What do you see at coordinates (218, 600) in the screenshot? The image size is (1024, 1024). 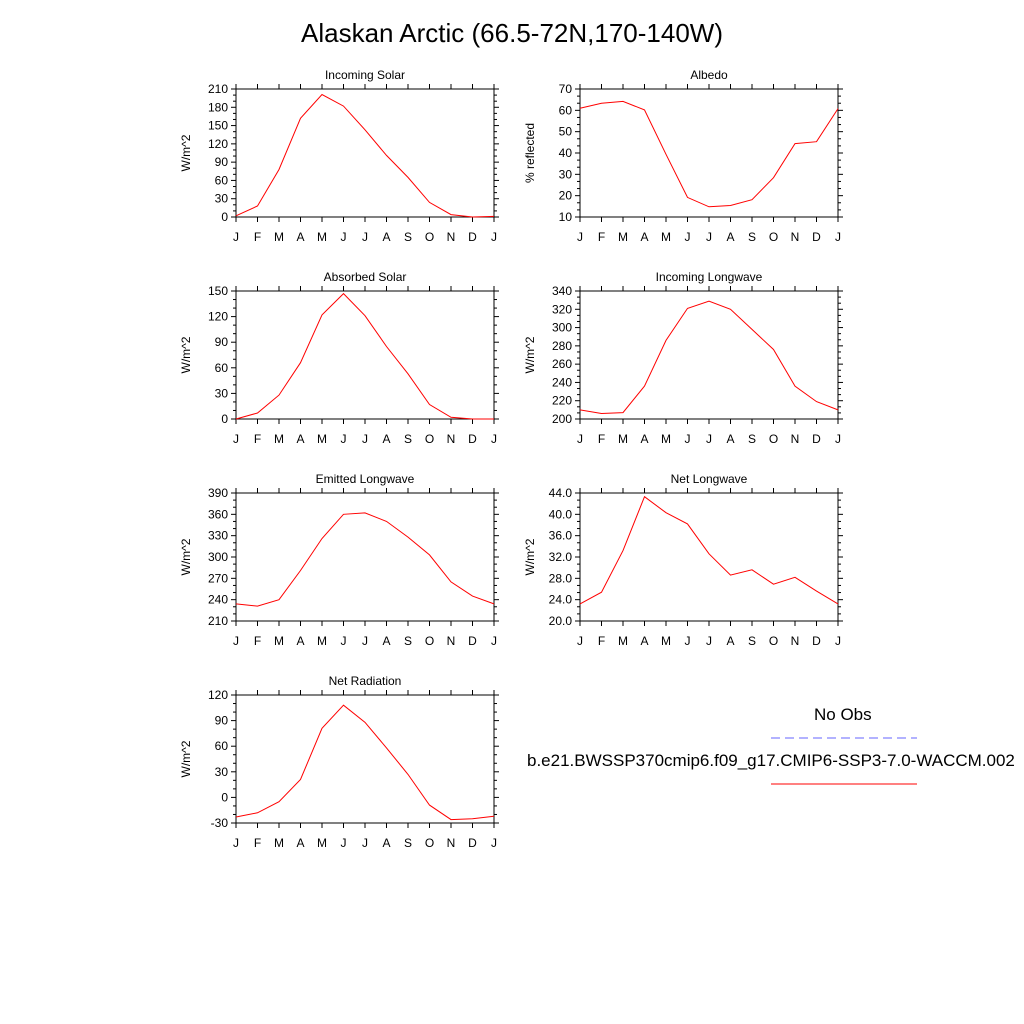 I see `y-tick-label: 240` at bounding box center [218, 600].